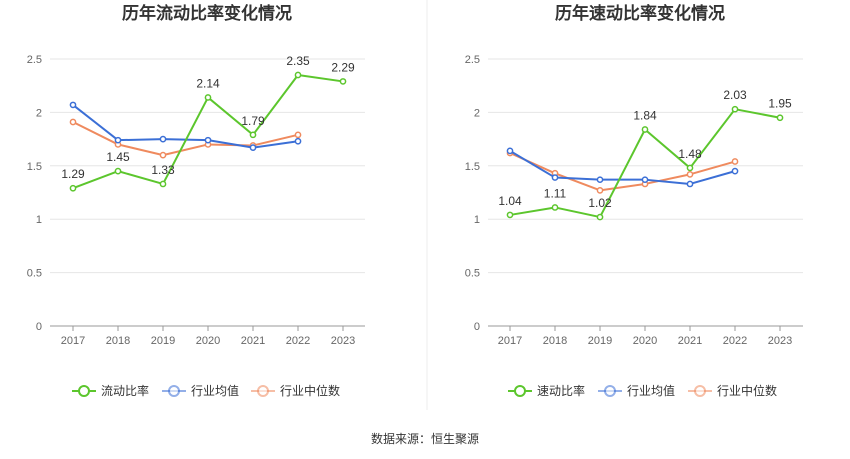 The image size is (850, 459). Describe the element at coordinates (298, 61) in the screenshot. I see `data-label: 2.35` at that location.